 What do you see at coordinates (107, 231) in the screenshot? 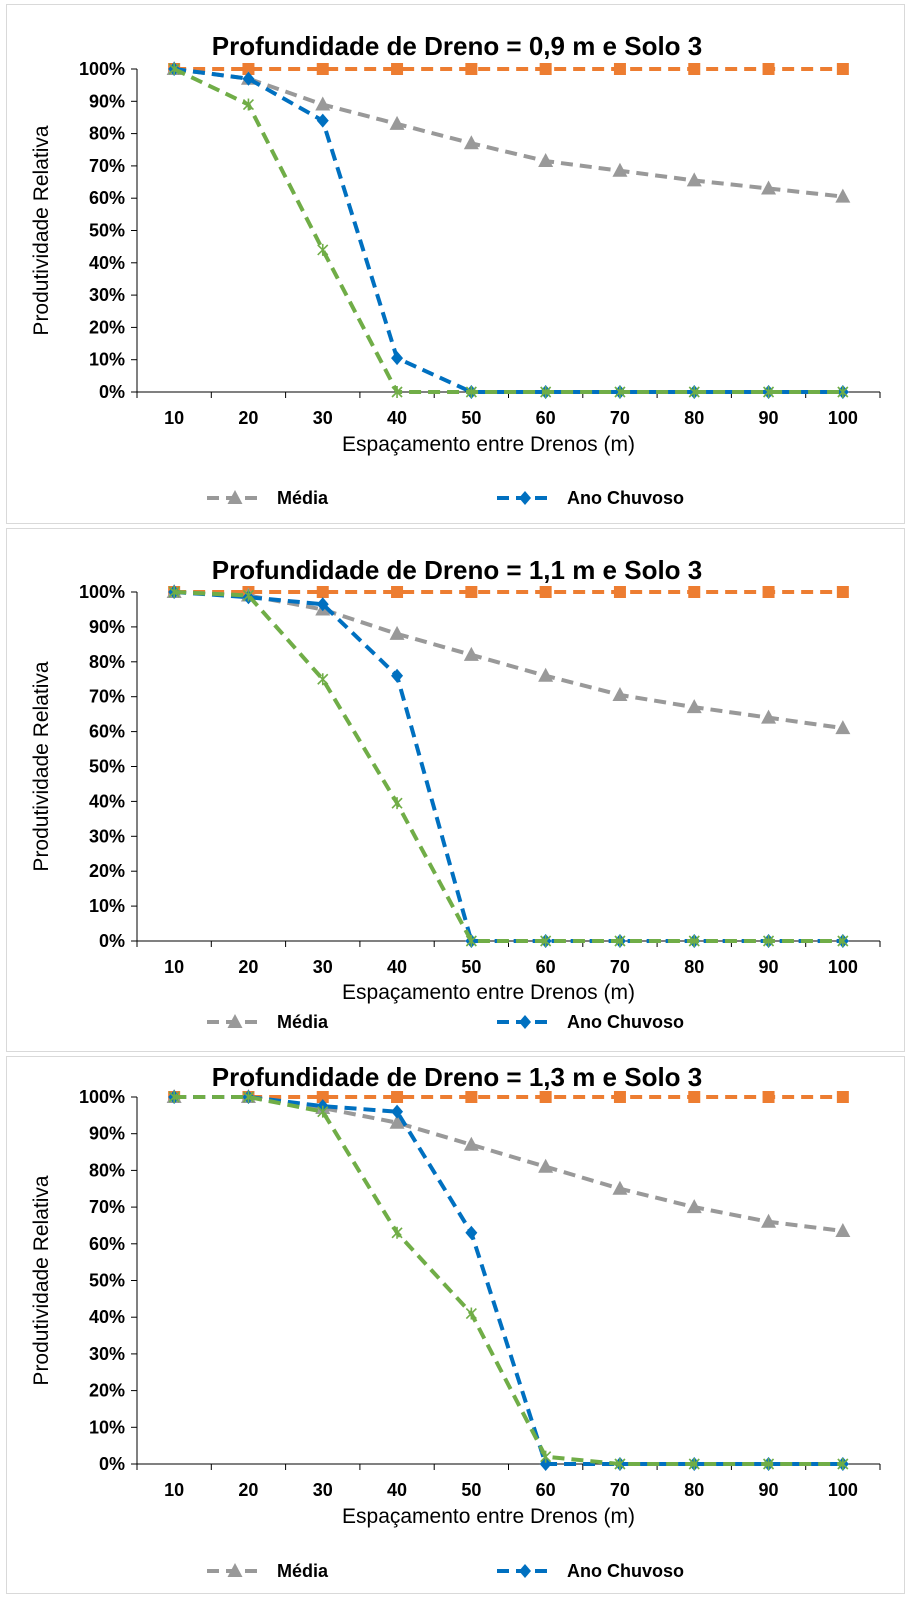
I see `y-tick-label: 50%` at bounding box center [107, 231].